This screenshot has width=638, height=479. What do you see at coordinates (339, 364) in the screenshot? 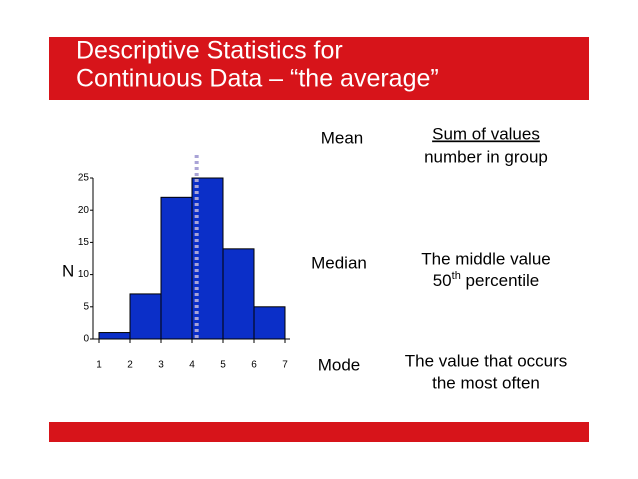
I see `term: Mode` at bounding box center [339, 364].